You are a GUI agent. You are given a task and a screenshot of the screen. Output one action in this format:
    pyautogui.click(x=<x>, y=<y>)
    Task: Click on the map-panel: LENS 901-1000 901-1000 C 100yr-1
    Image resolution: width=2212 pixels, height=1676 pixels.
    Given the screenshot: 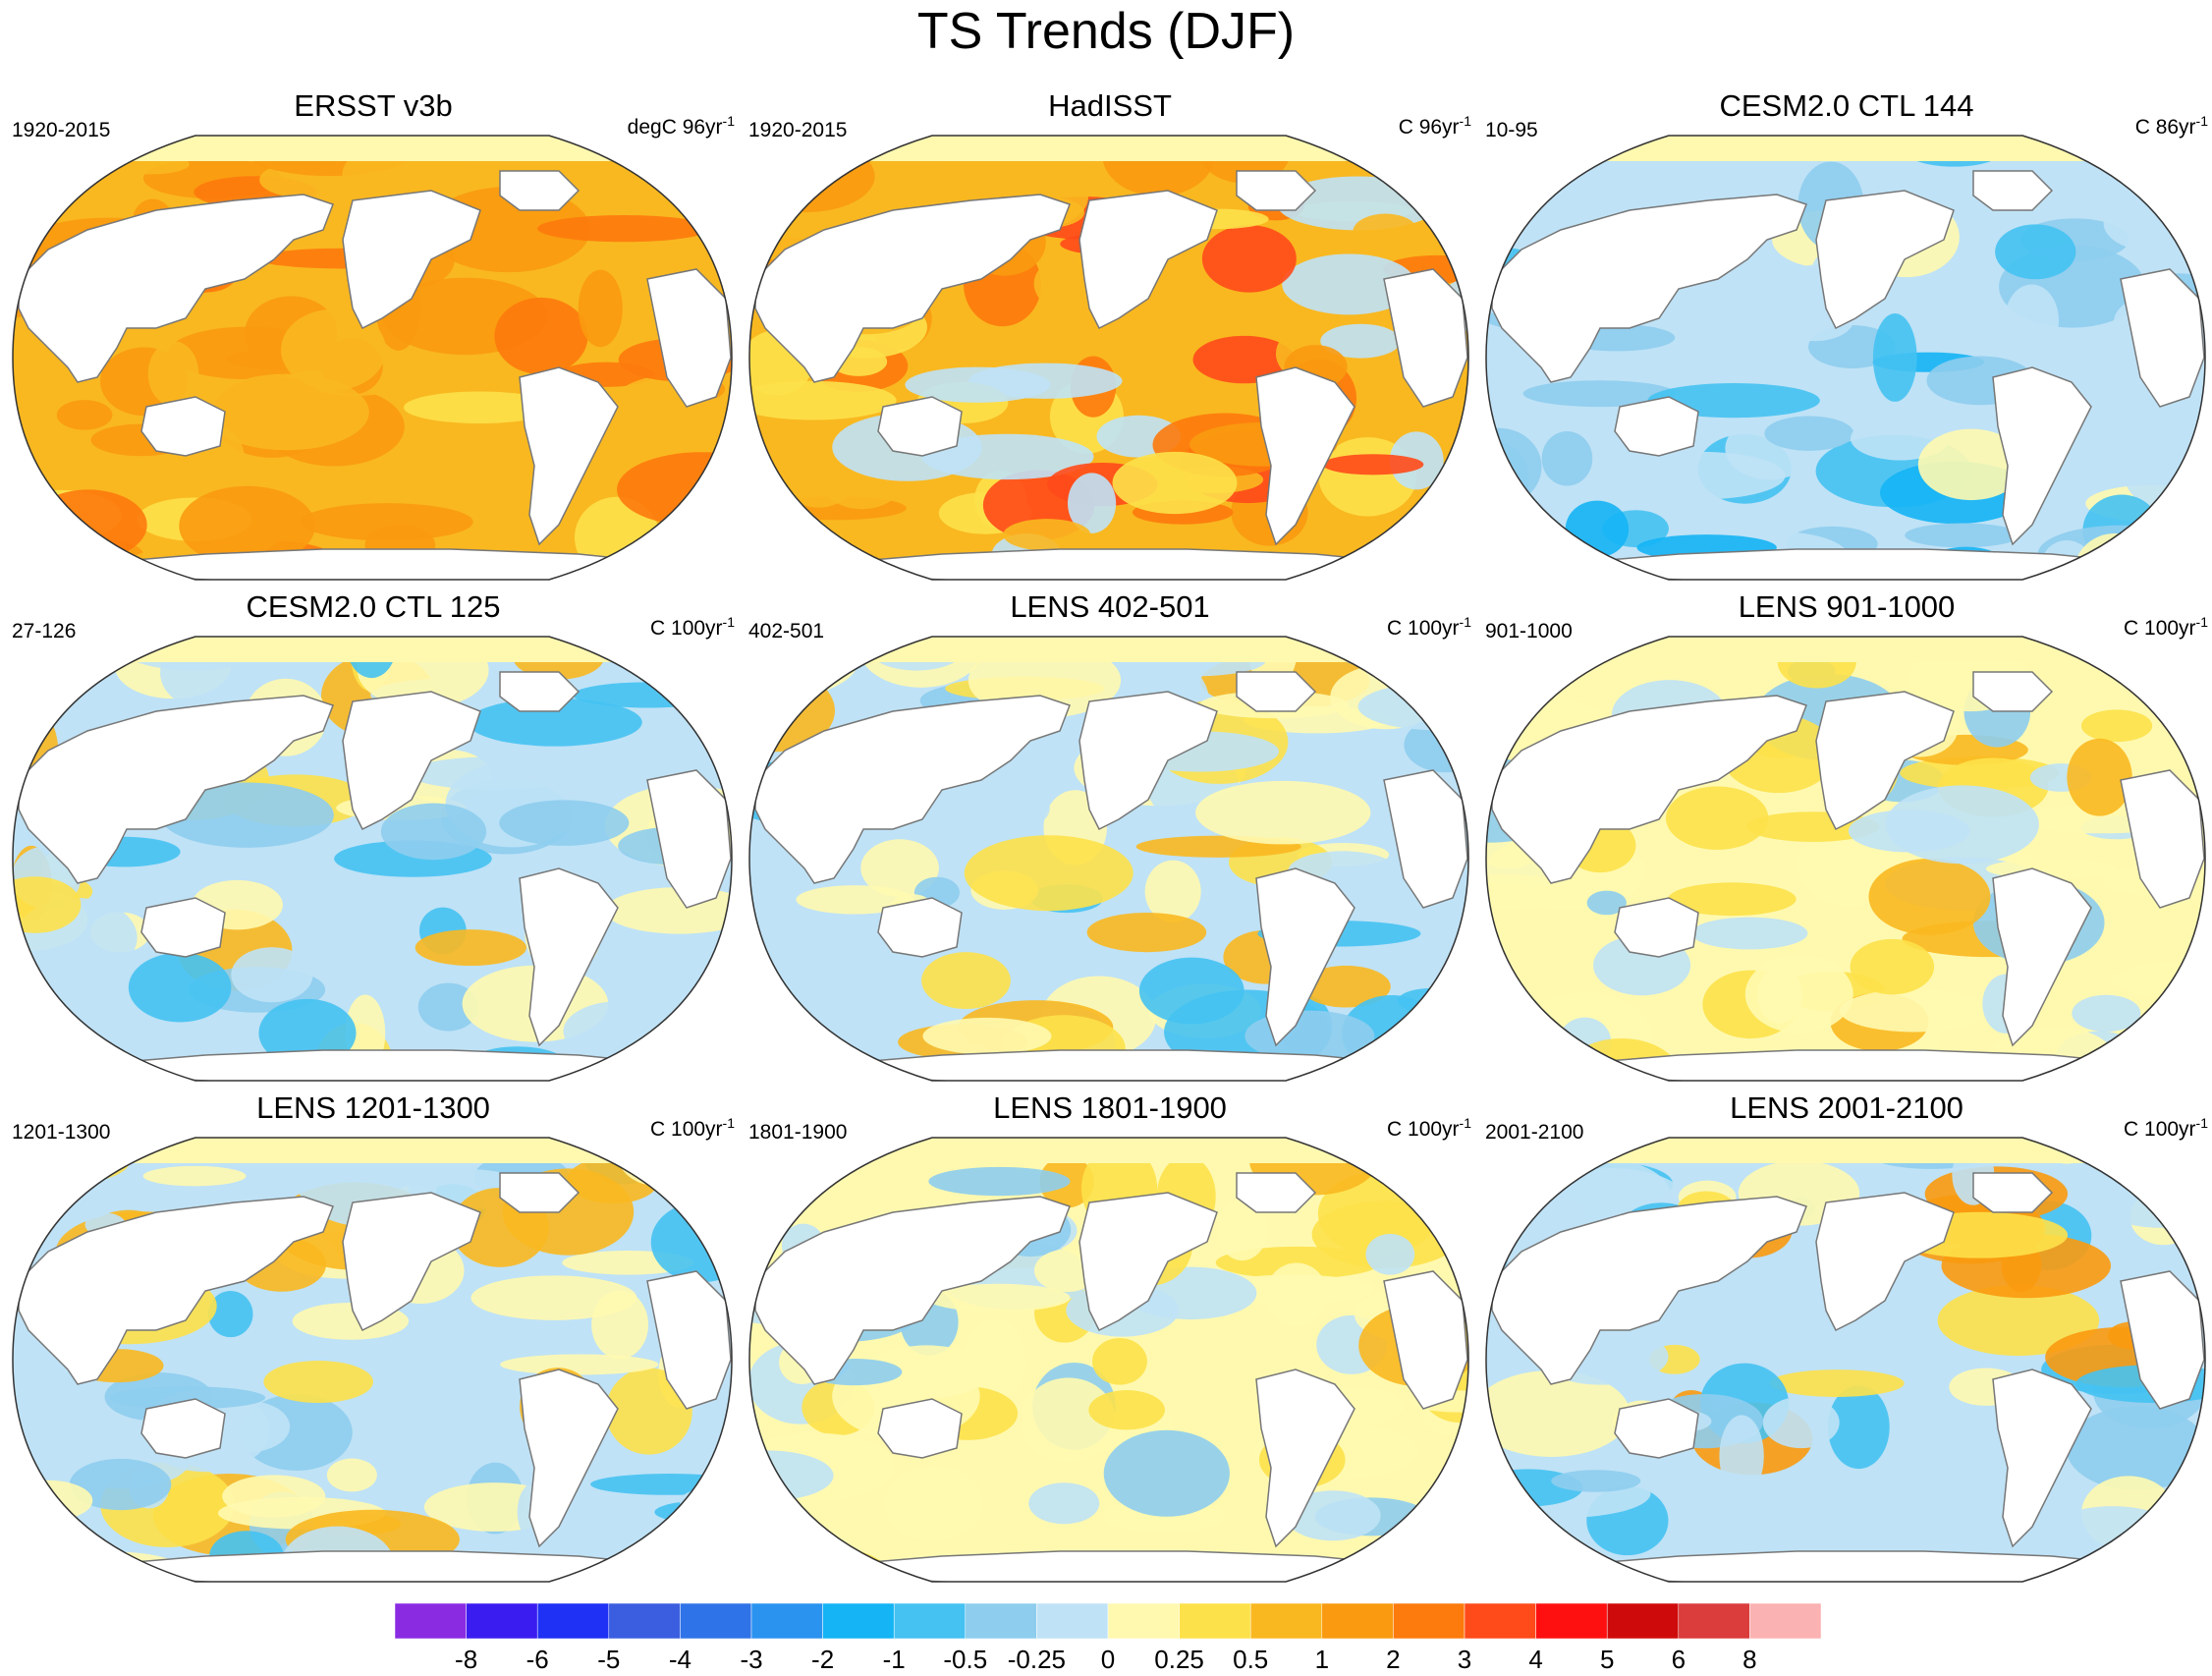 What is the action you would take?
    pyautogui.click(x=1844, y=839)
    